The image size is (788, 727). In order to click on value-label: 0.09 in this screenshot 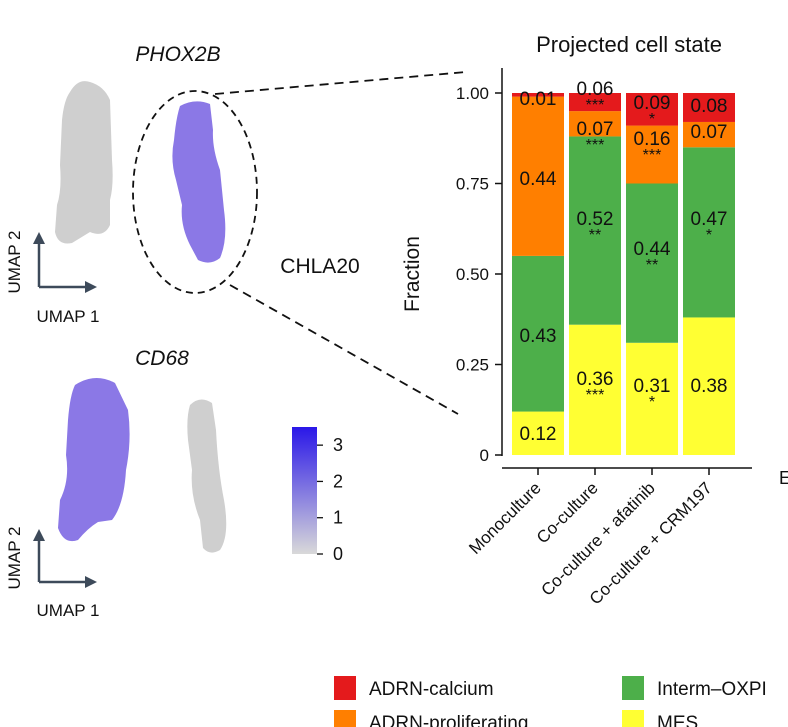, I will do `click(652, 103)`.